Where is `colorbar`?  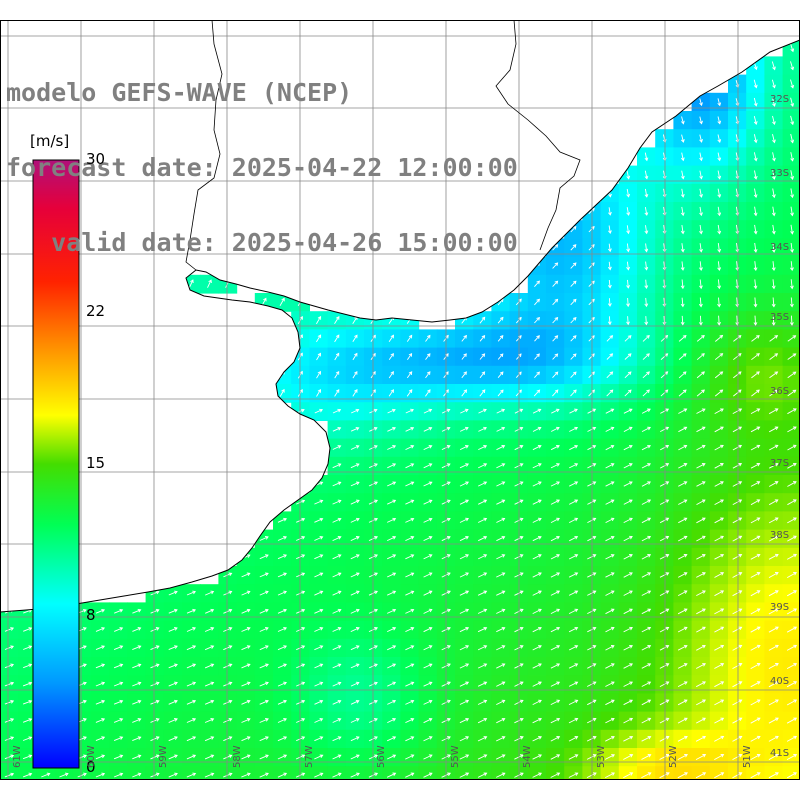 colorbar is located at coordinates (56, 464).